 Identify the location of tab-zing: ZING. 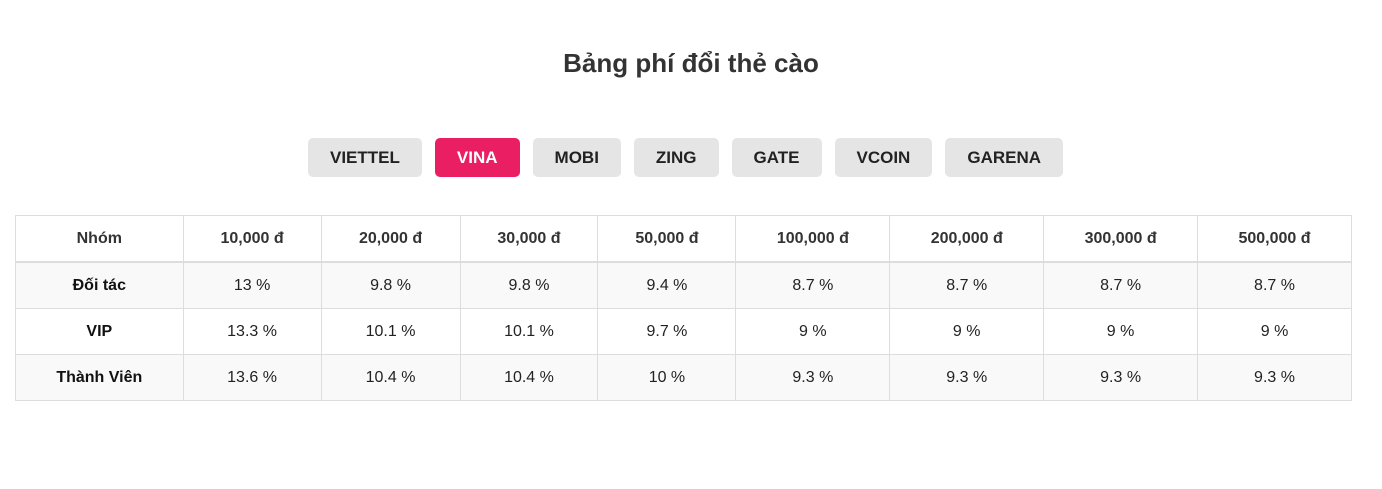
(676, 157).